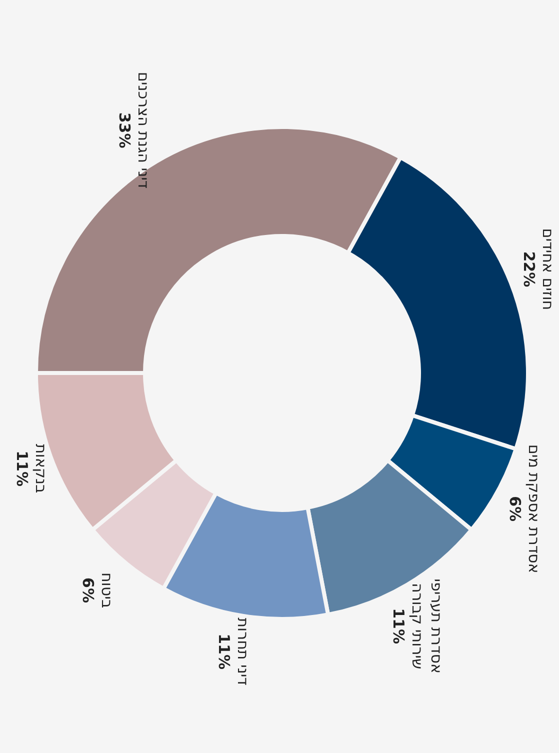  Describe the element at coordinates (529, 269) in the screenshot. I see `data-label: 22%` at that location.